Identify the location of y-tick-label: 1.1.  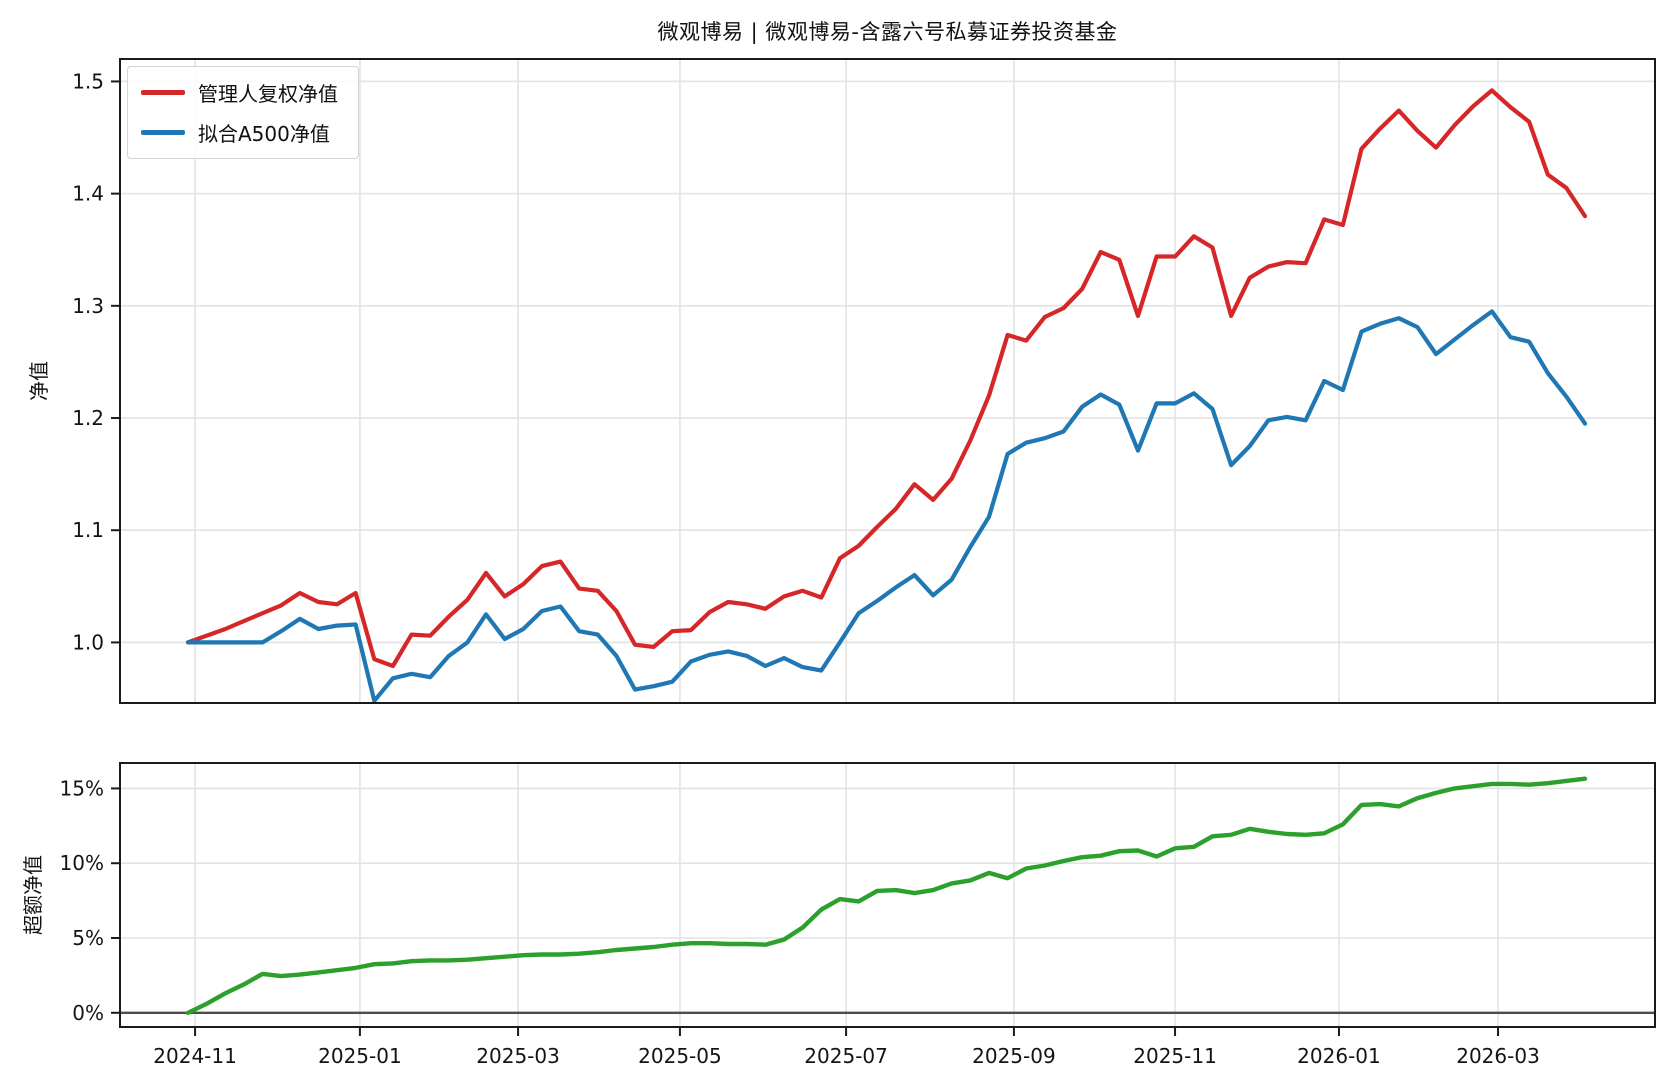
(88, 530).